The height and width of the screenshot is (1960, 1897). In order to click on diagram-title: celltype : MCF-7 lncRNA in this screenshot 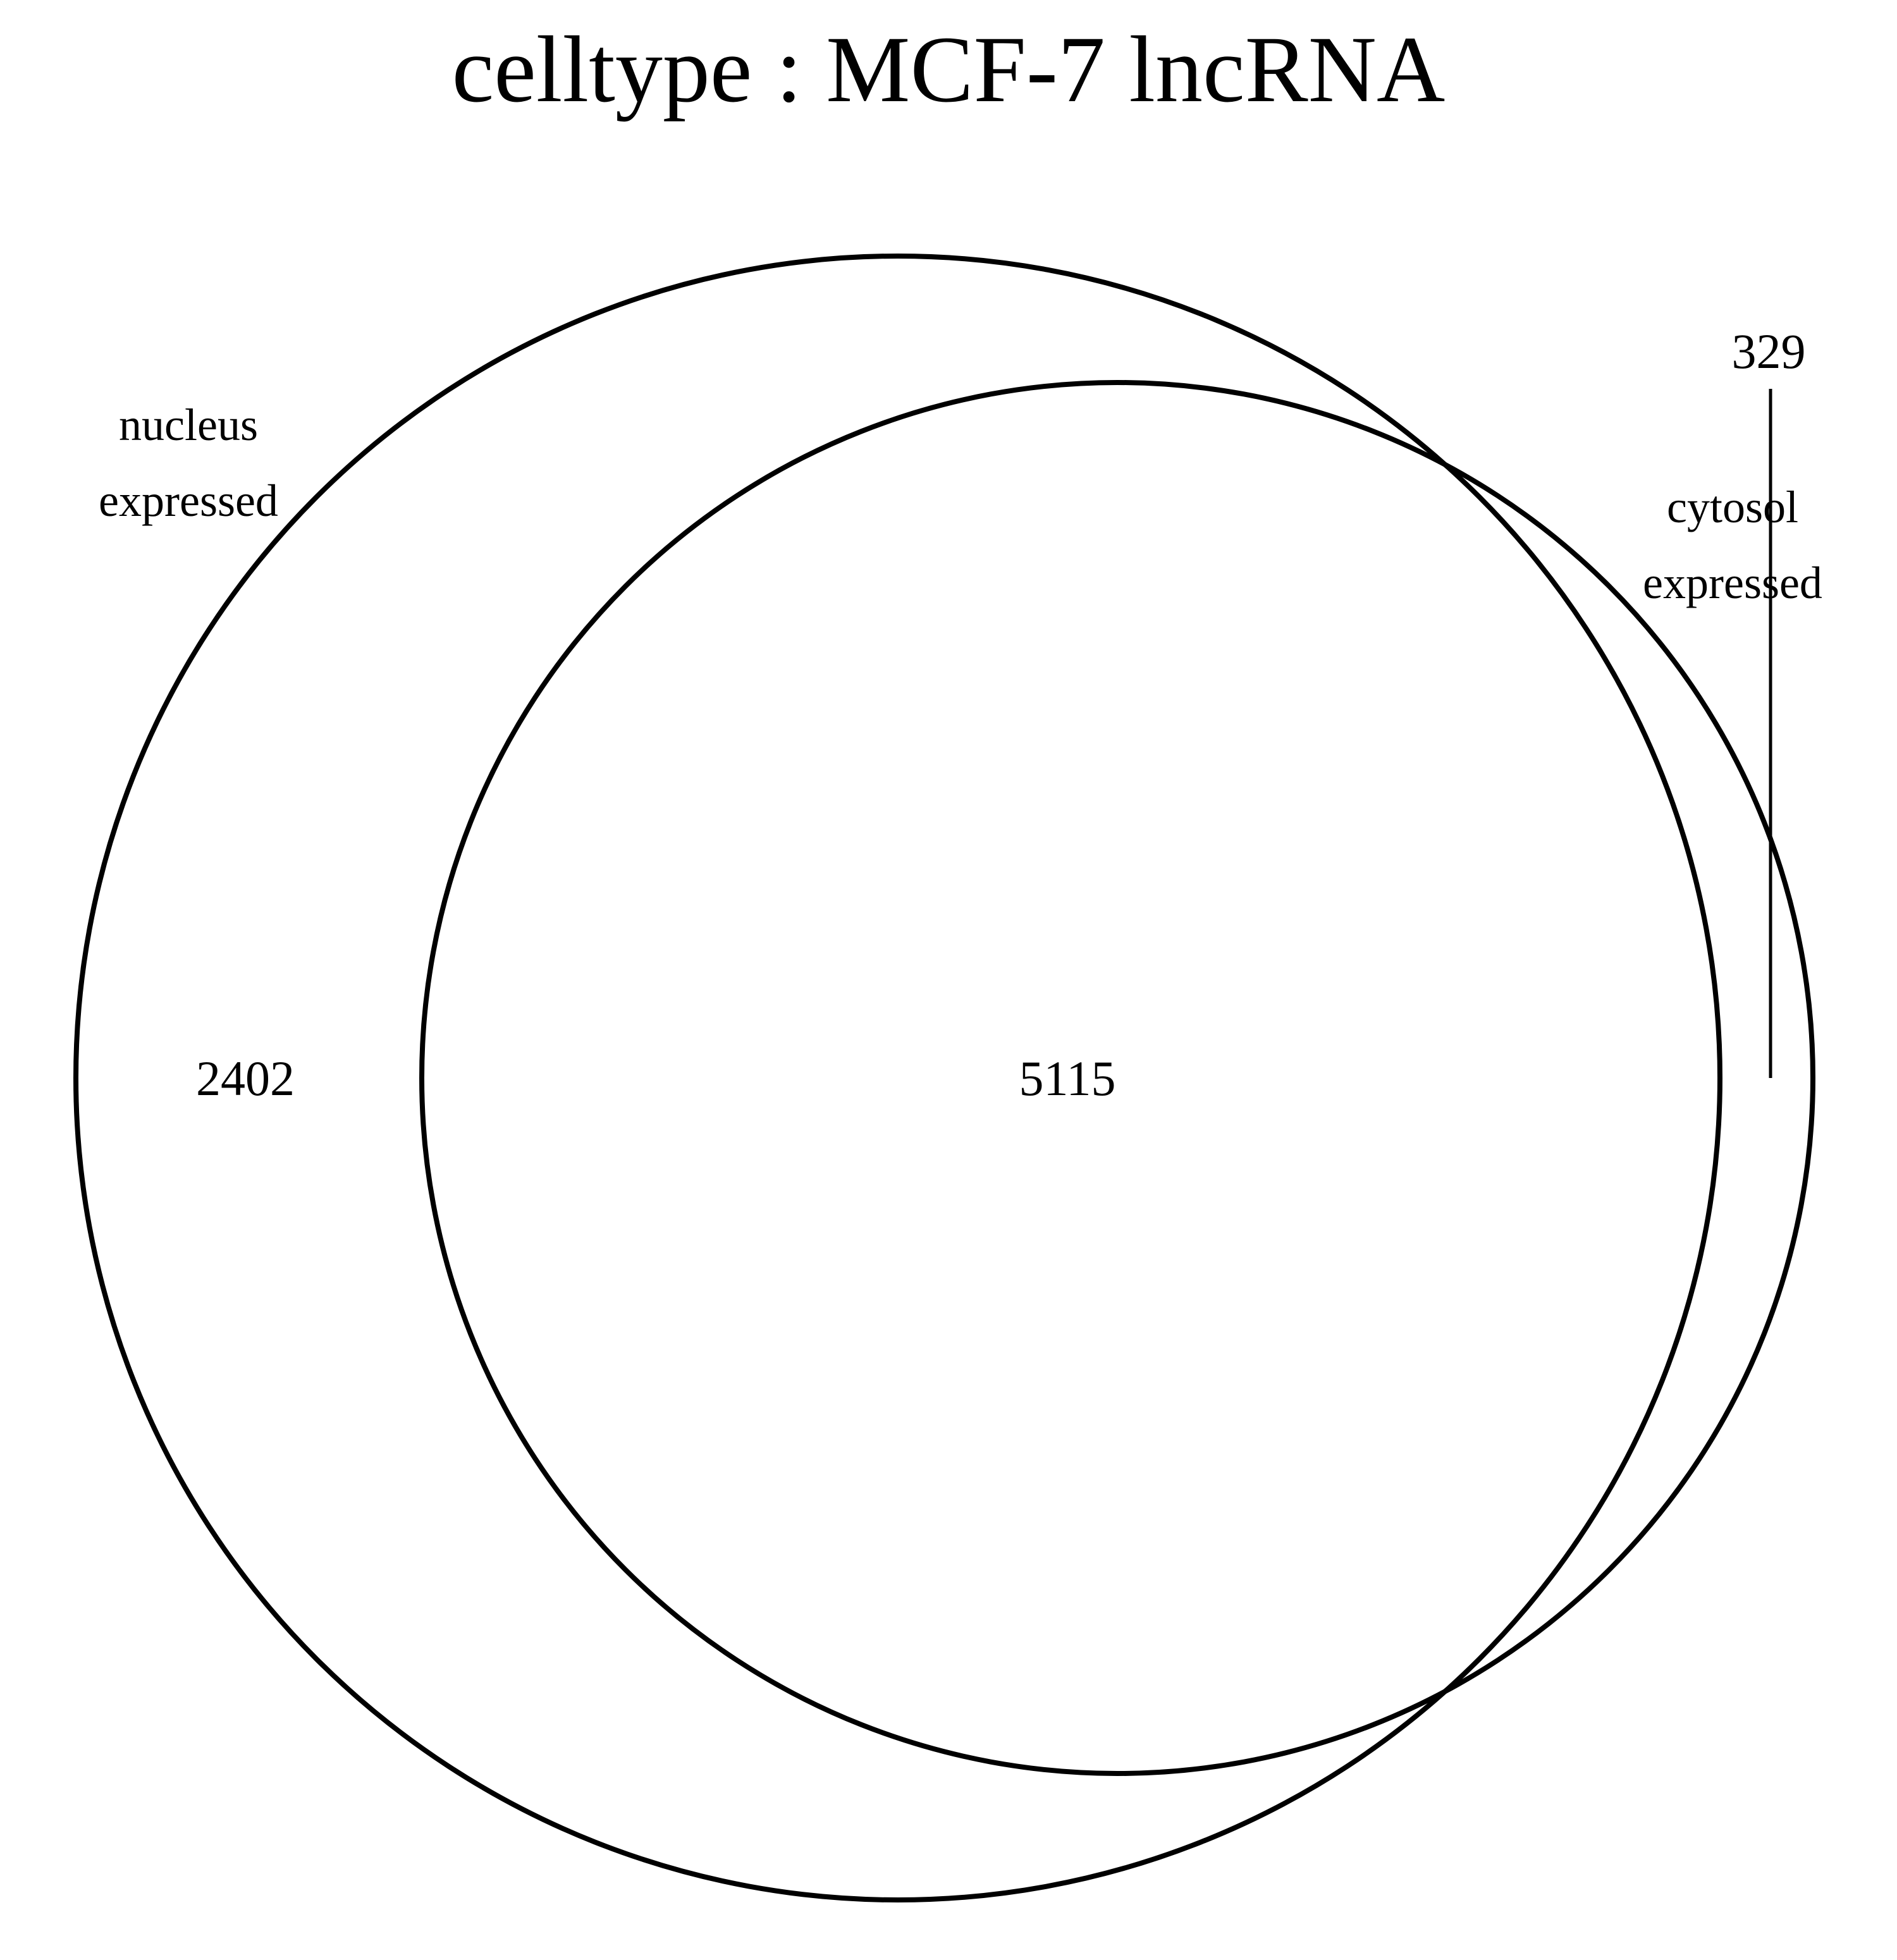, I will do `click(949, 69)`.